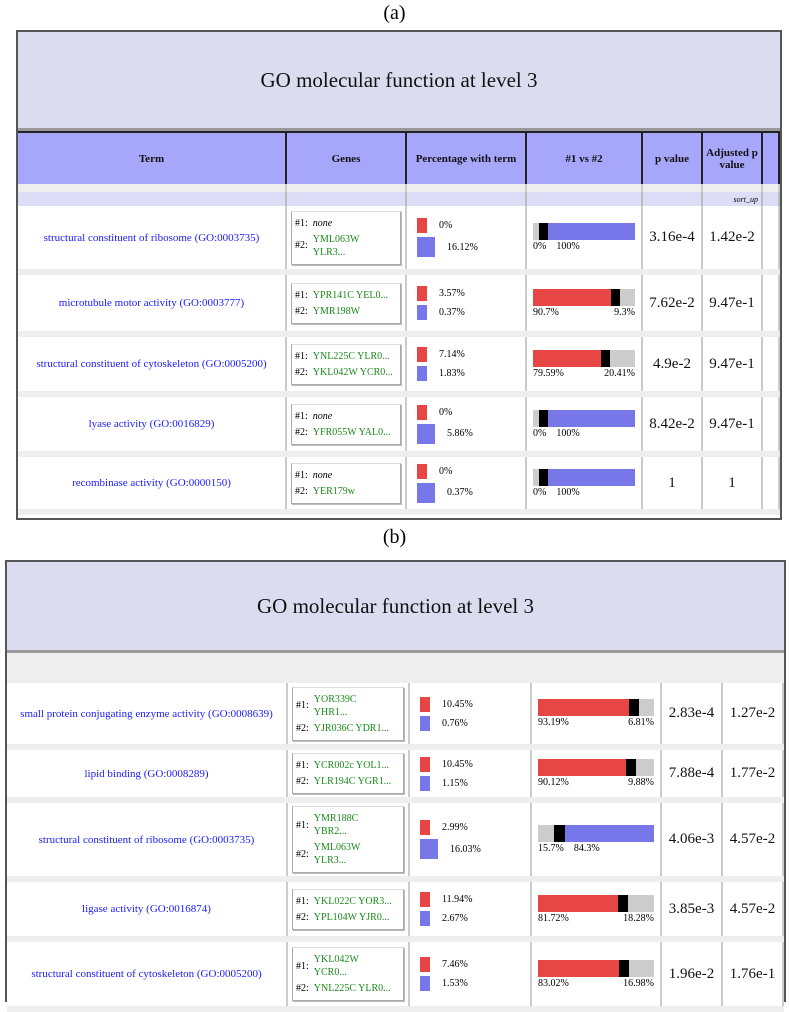 The image size is (789, 1012). I want to click on gene-group-2: #2: YMR198W, so click(346, 311).